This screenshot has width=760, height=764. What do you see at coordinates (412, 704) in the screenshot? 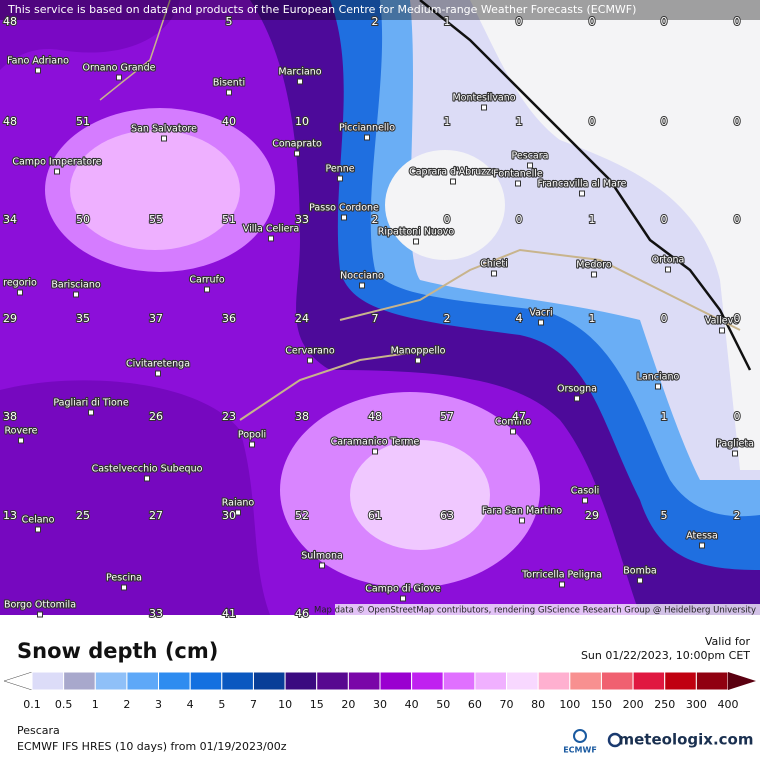
I see `colorbar-tick-label: 40` at bounding box center [412, 704].